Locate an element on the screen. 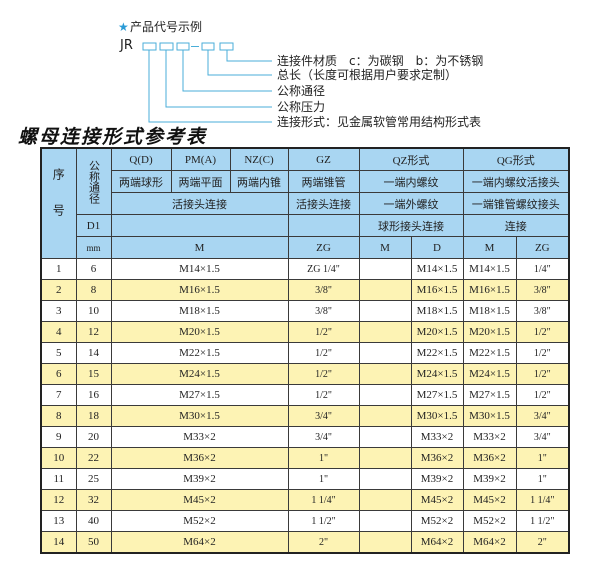  row-dn: 32 is located at coordinates (93, 500).